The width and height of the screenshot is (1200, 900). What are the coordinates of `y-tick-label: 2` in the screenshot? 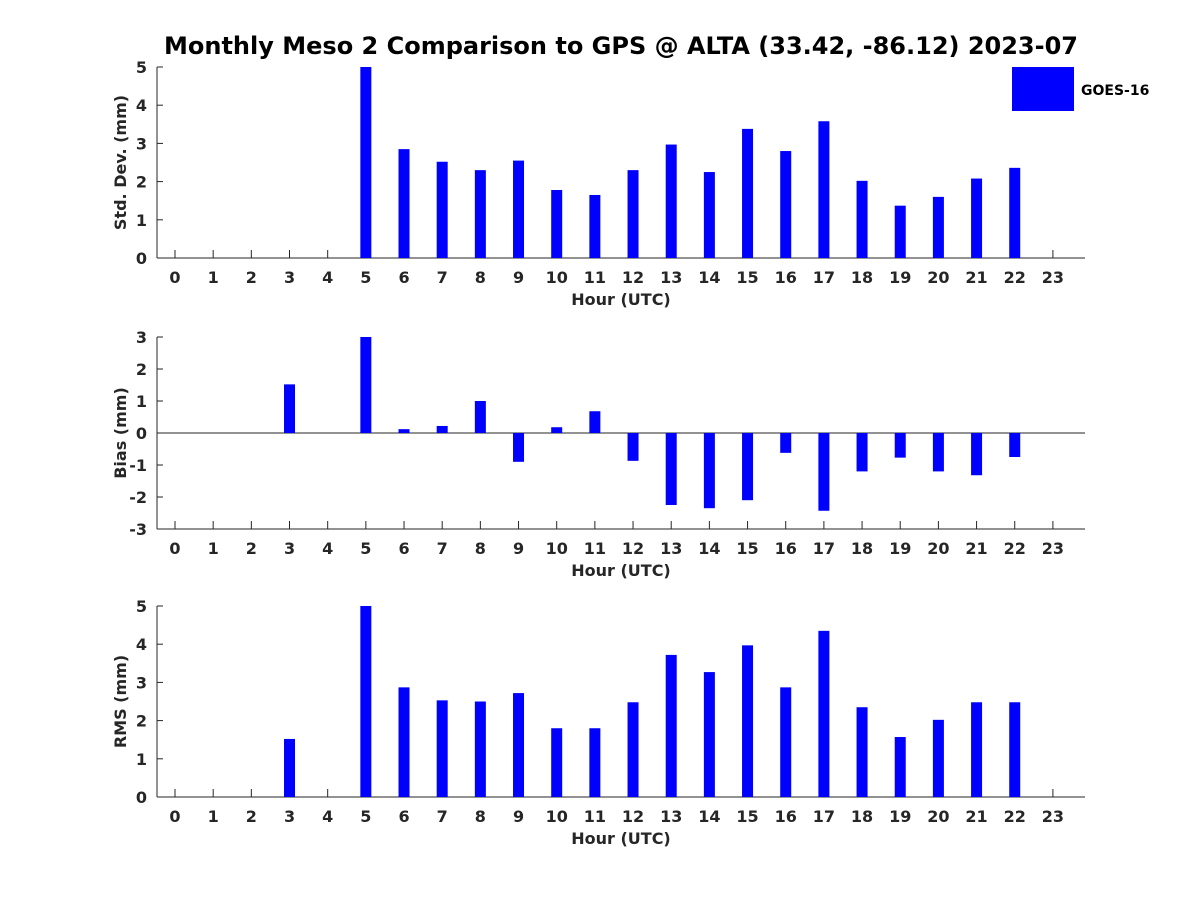 It's located at (141, 721).